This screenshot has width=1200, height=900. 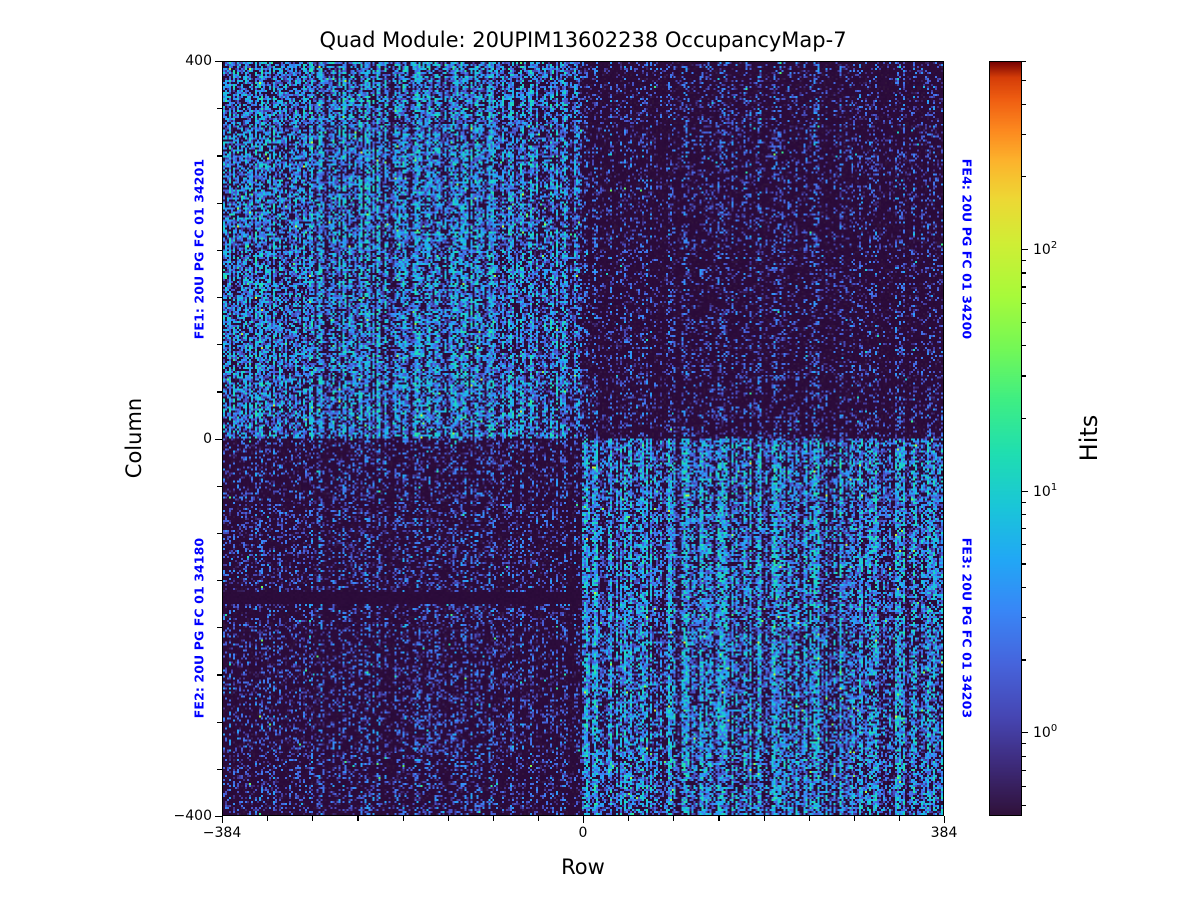 I want to click on x-tick-label: 384, so click(x=944, y=833).